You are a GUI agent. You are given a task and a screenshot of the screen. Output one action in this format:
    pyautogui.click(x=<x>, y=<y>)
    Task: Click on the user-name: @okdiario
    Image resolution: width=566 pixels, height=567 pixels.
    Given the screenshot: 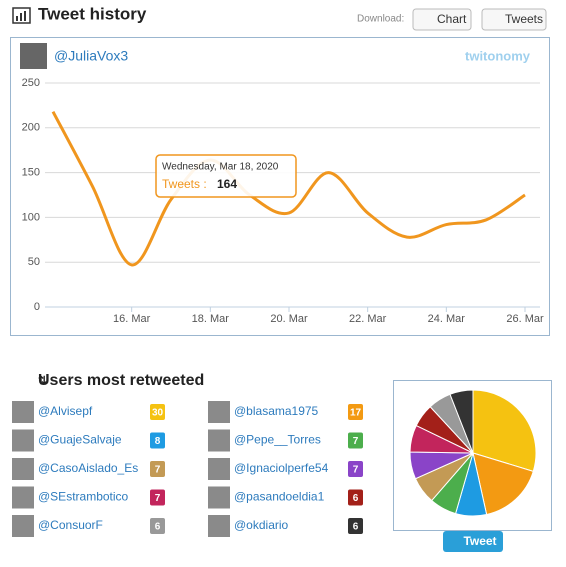 What is the action you would take?
    pyautogui.click(x=261, y=525)
    